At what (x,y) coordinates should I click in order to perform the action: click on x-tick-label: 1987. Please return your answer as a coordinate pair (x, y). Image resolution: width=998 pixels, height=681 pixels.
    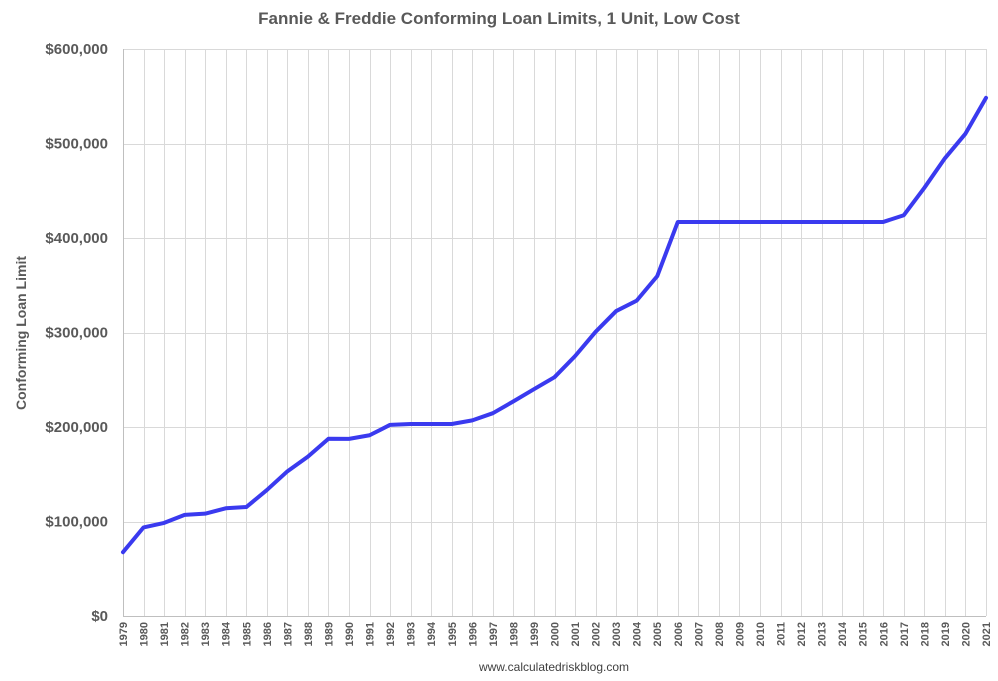
    Looking at the image, I should click on (288, 634).